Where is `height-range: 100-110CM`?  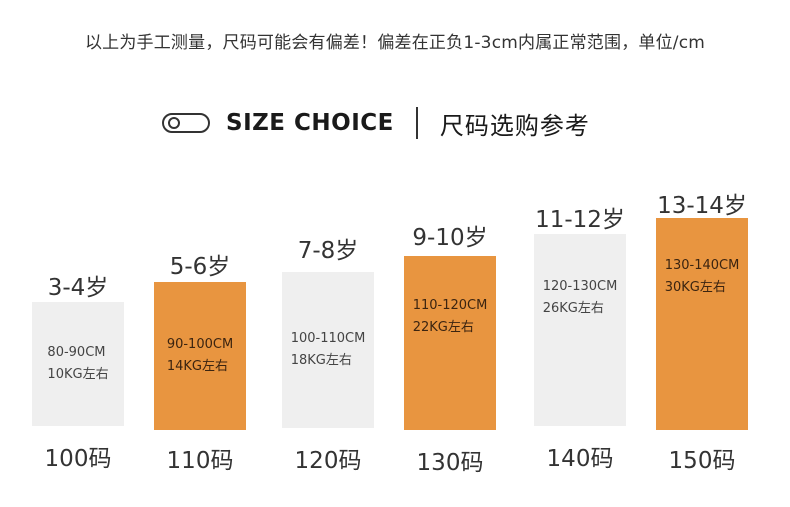 height-range: 100-110CM is located at coordinates (328, 338).